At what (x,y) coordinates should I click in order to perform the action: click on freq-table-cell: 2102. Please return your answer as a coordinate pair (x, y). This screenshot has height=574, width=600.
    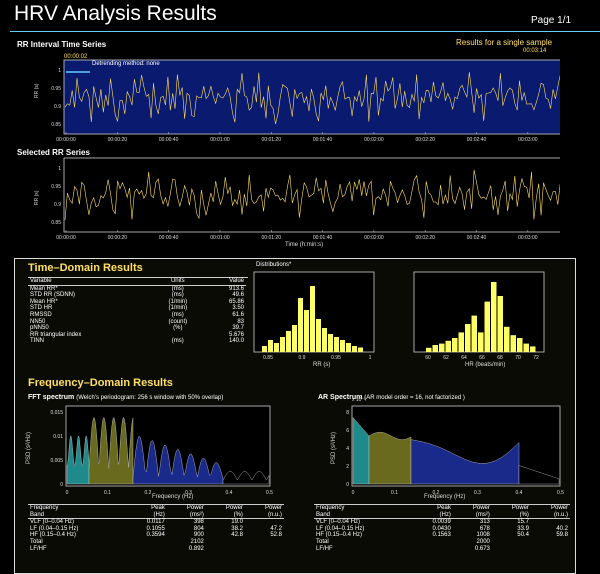
    Looking at the image, I should click on (197, 541).